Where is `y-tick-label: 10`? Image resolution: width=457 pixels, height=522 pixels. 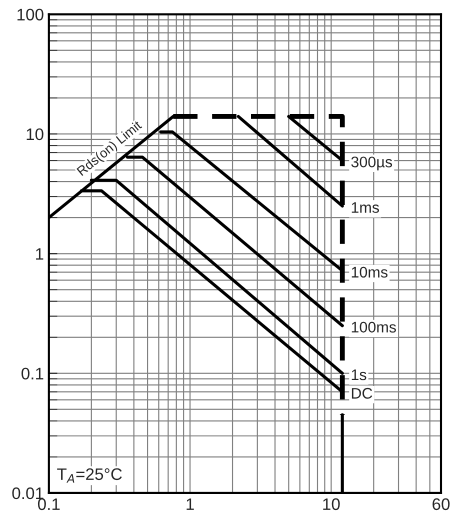 y-tick-label: 10 is located at coordinates (35, 134).